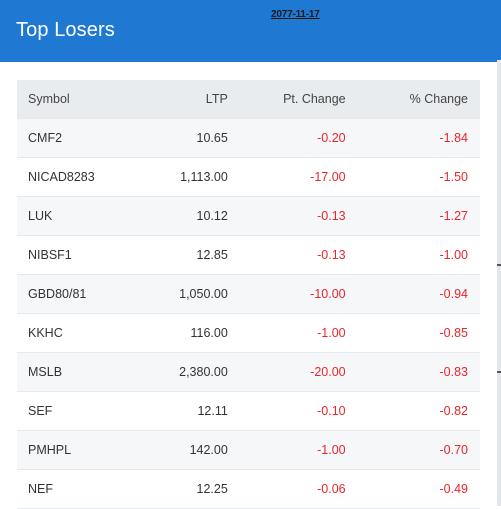  Describe the element at coordinates (78, 450) in the screenshot. I see `symbol-cell: PMHPL` at that location.